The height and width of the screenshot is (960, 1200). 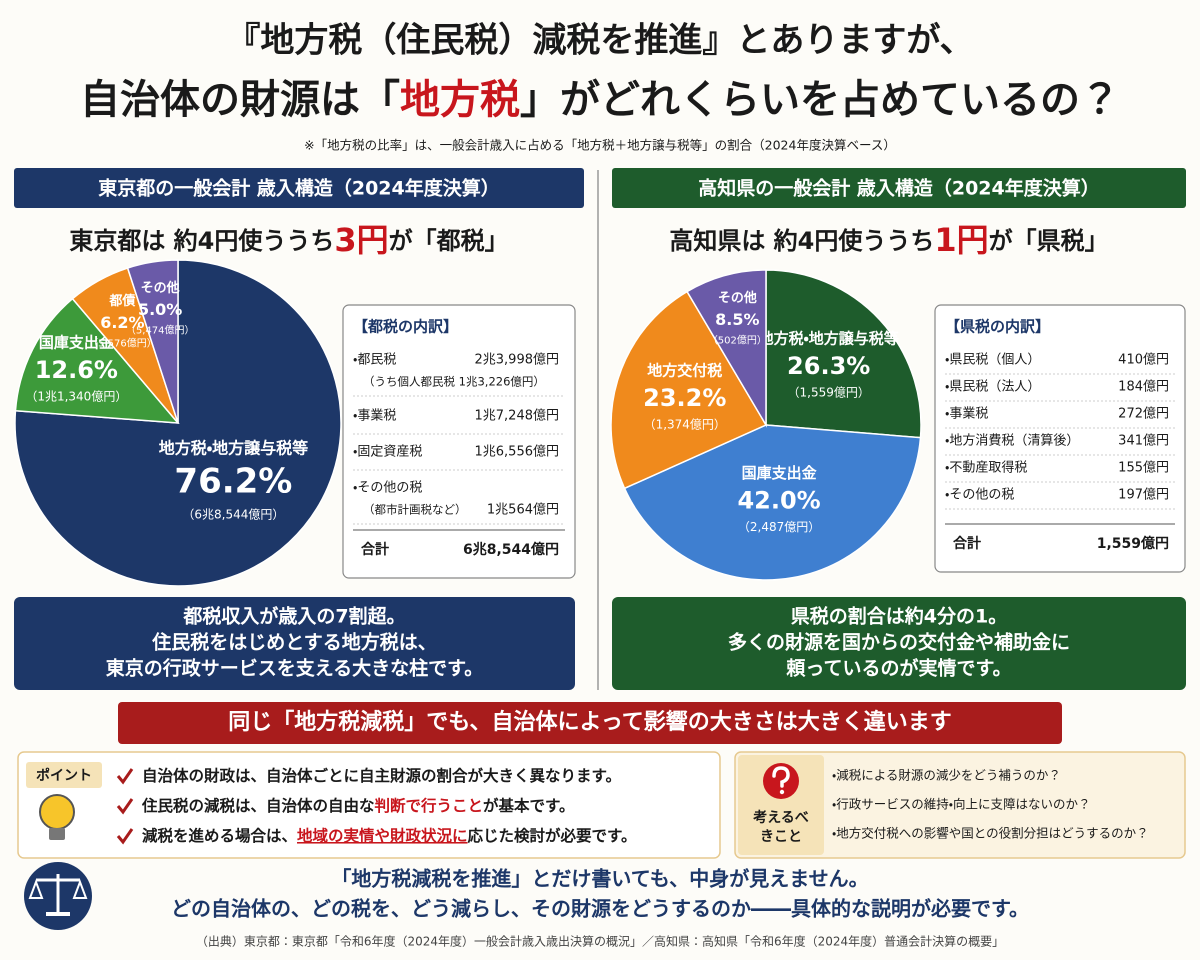 I want to click on title-part: 自治体の財源は「, so click(x=240, y=100).